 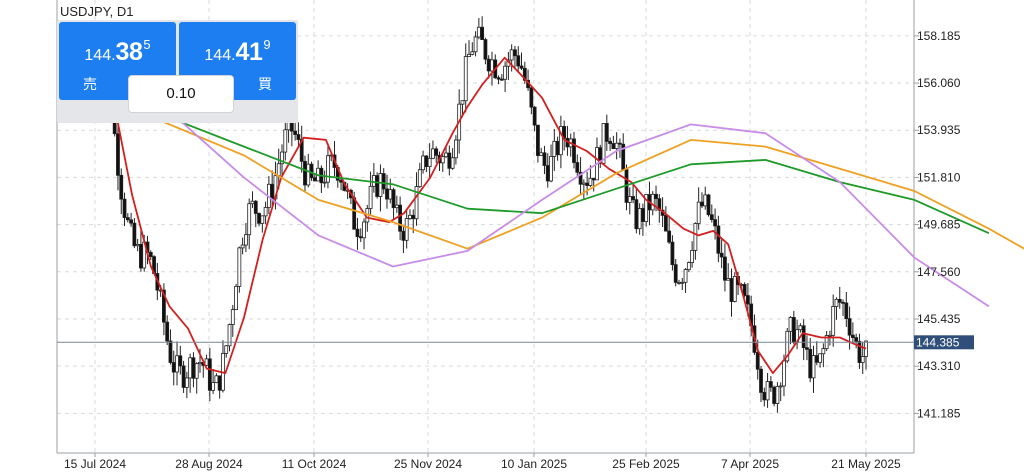 What do you see at coordinates (939, 272) in the screenshot?
I see `y-tick-label: 147.560` at bounding box center [939, 272].